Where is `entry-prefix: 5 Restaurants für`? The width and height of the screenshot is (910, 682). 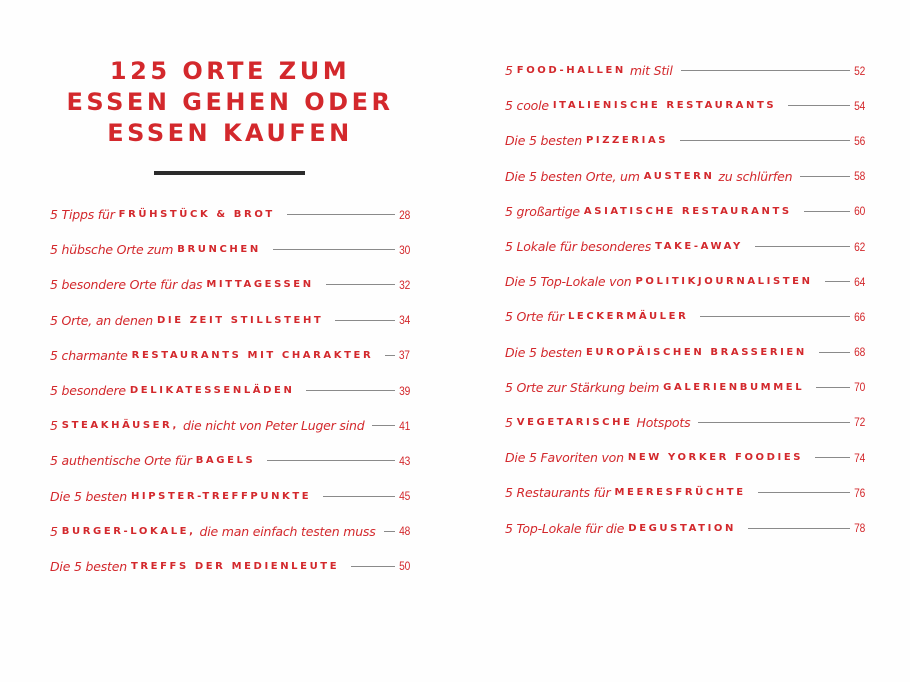
entry-prefix: 5 Restaurants für is located at coordinates (558, 493).